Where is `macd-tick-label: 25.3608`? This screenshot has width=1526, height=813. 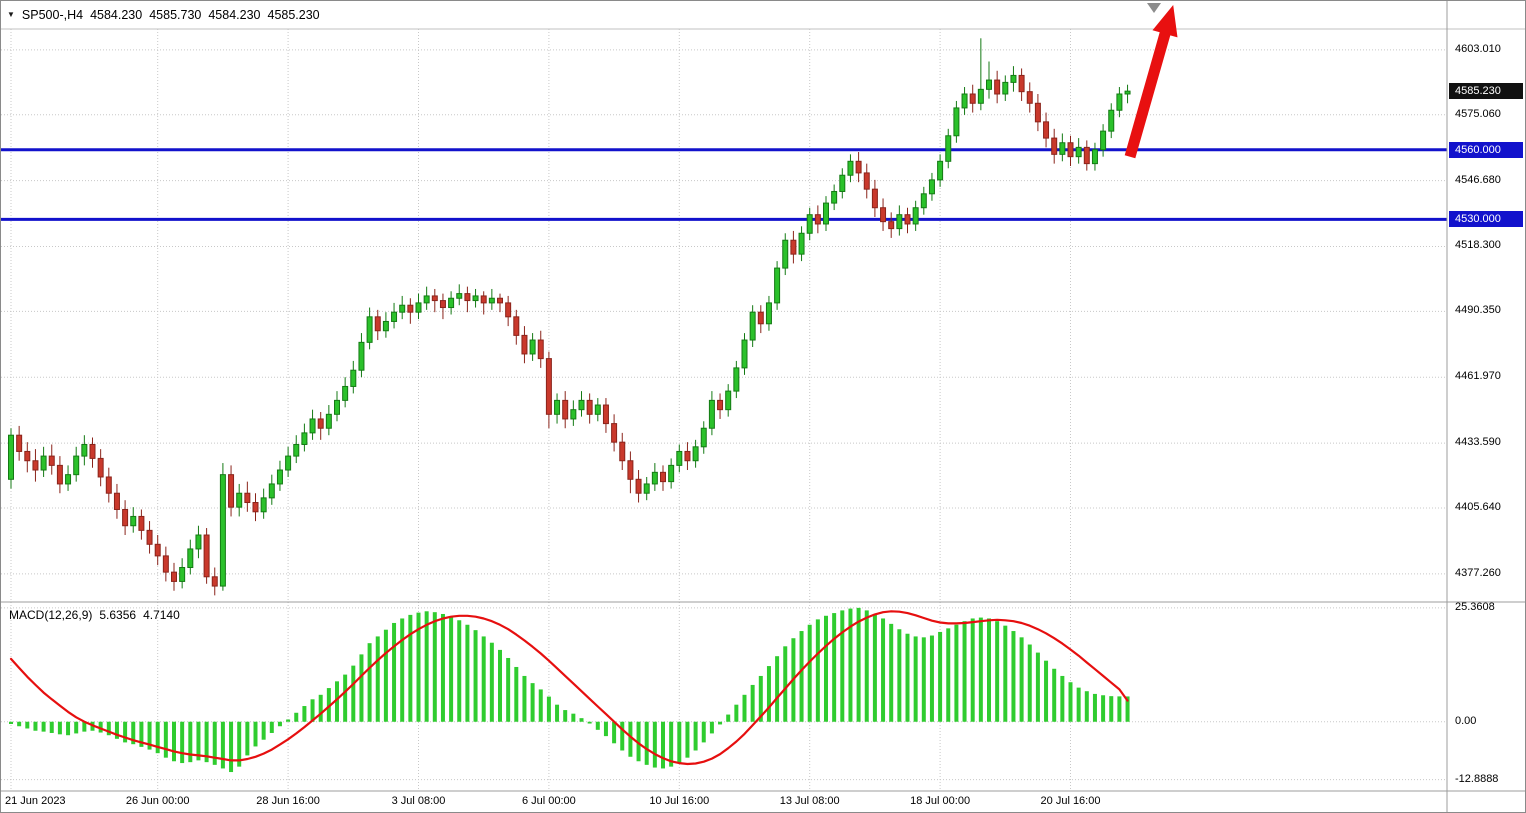
macd-tick-label: 25.3608 is located at coordinates (1475, 606).